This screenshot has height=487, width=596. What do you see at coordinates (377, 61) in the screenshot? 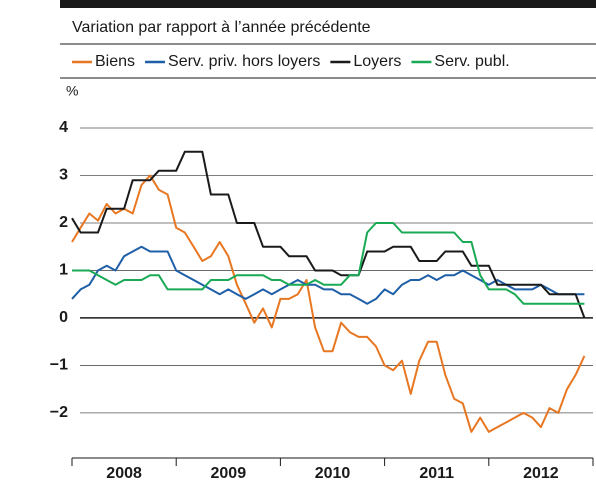
I see `legend-label: Loyers` at bounding box center [377, 61].